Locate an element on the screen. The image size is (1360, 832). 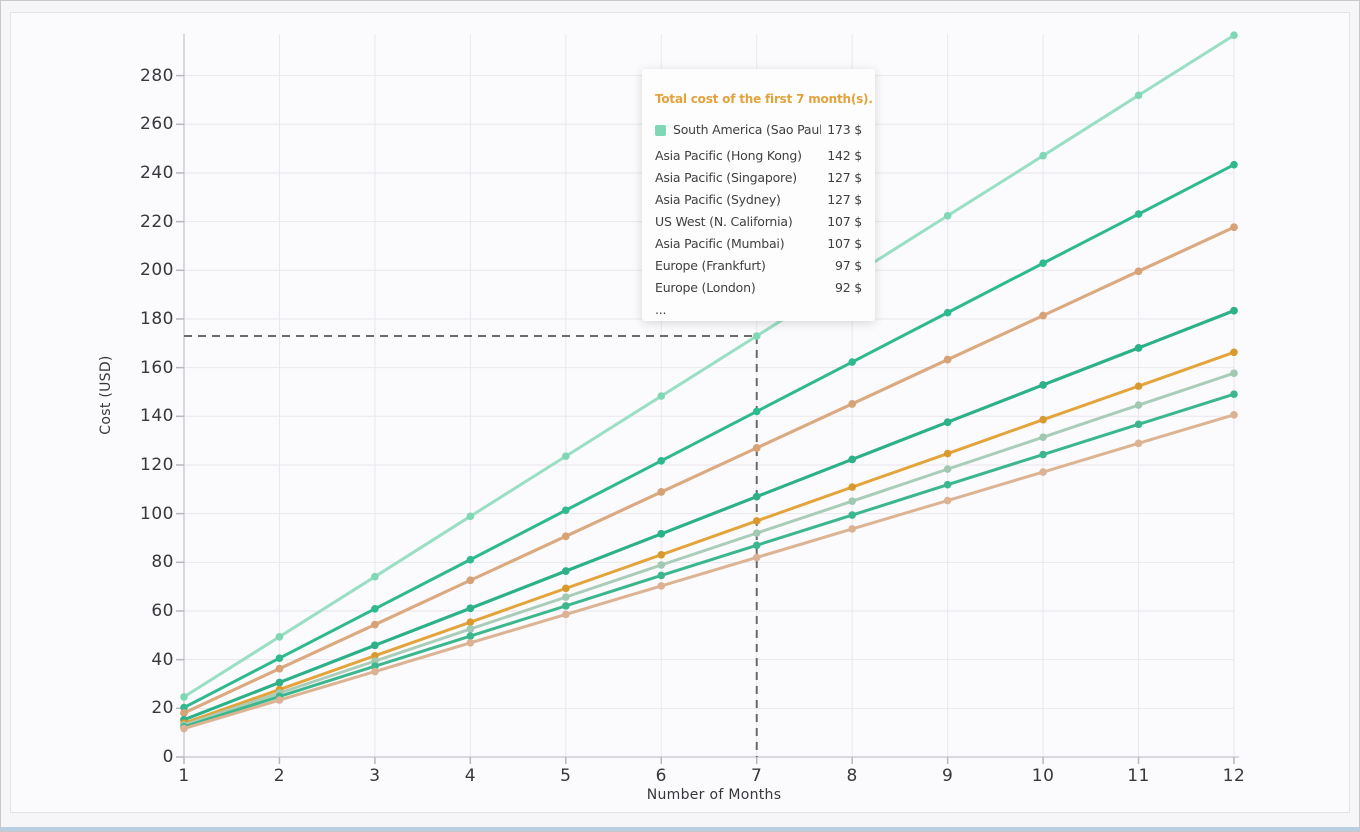
y-tick-label: 60 is located at coordinates (162, 610).